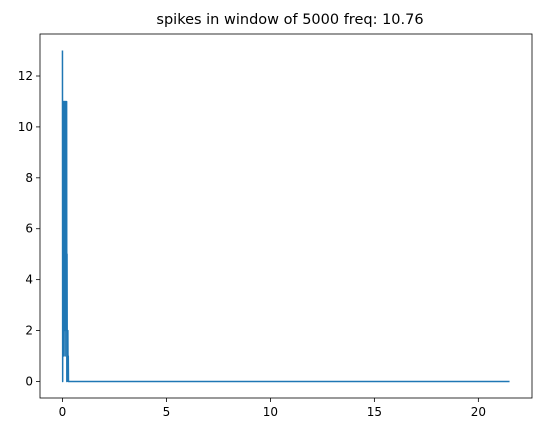  Describe the element at coordinates (374, 412) in the screenshot. I see `x-tick-label: 15` at that location.